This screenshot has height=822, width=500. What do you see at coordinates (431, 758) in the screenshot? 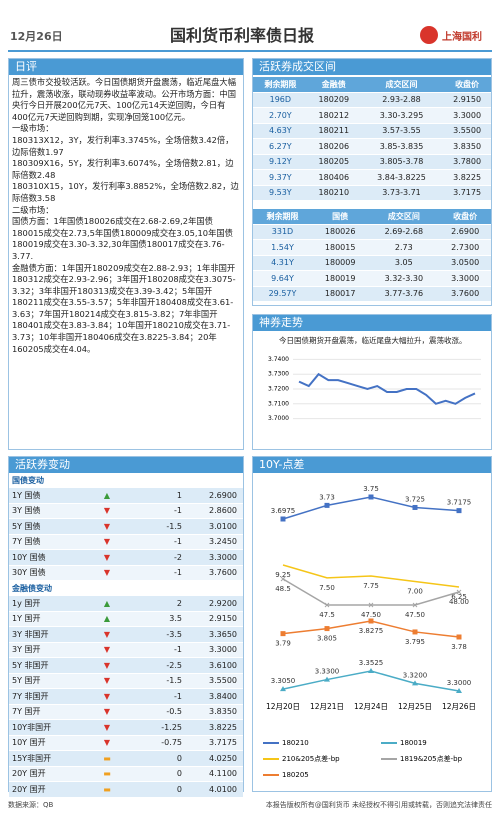
I see `legend-label: 1819&205点差-bp` at bounding box center [431, 758].